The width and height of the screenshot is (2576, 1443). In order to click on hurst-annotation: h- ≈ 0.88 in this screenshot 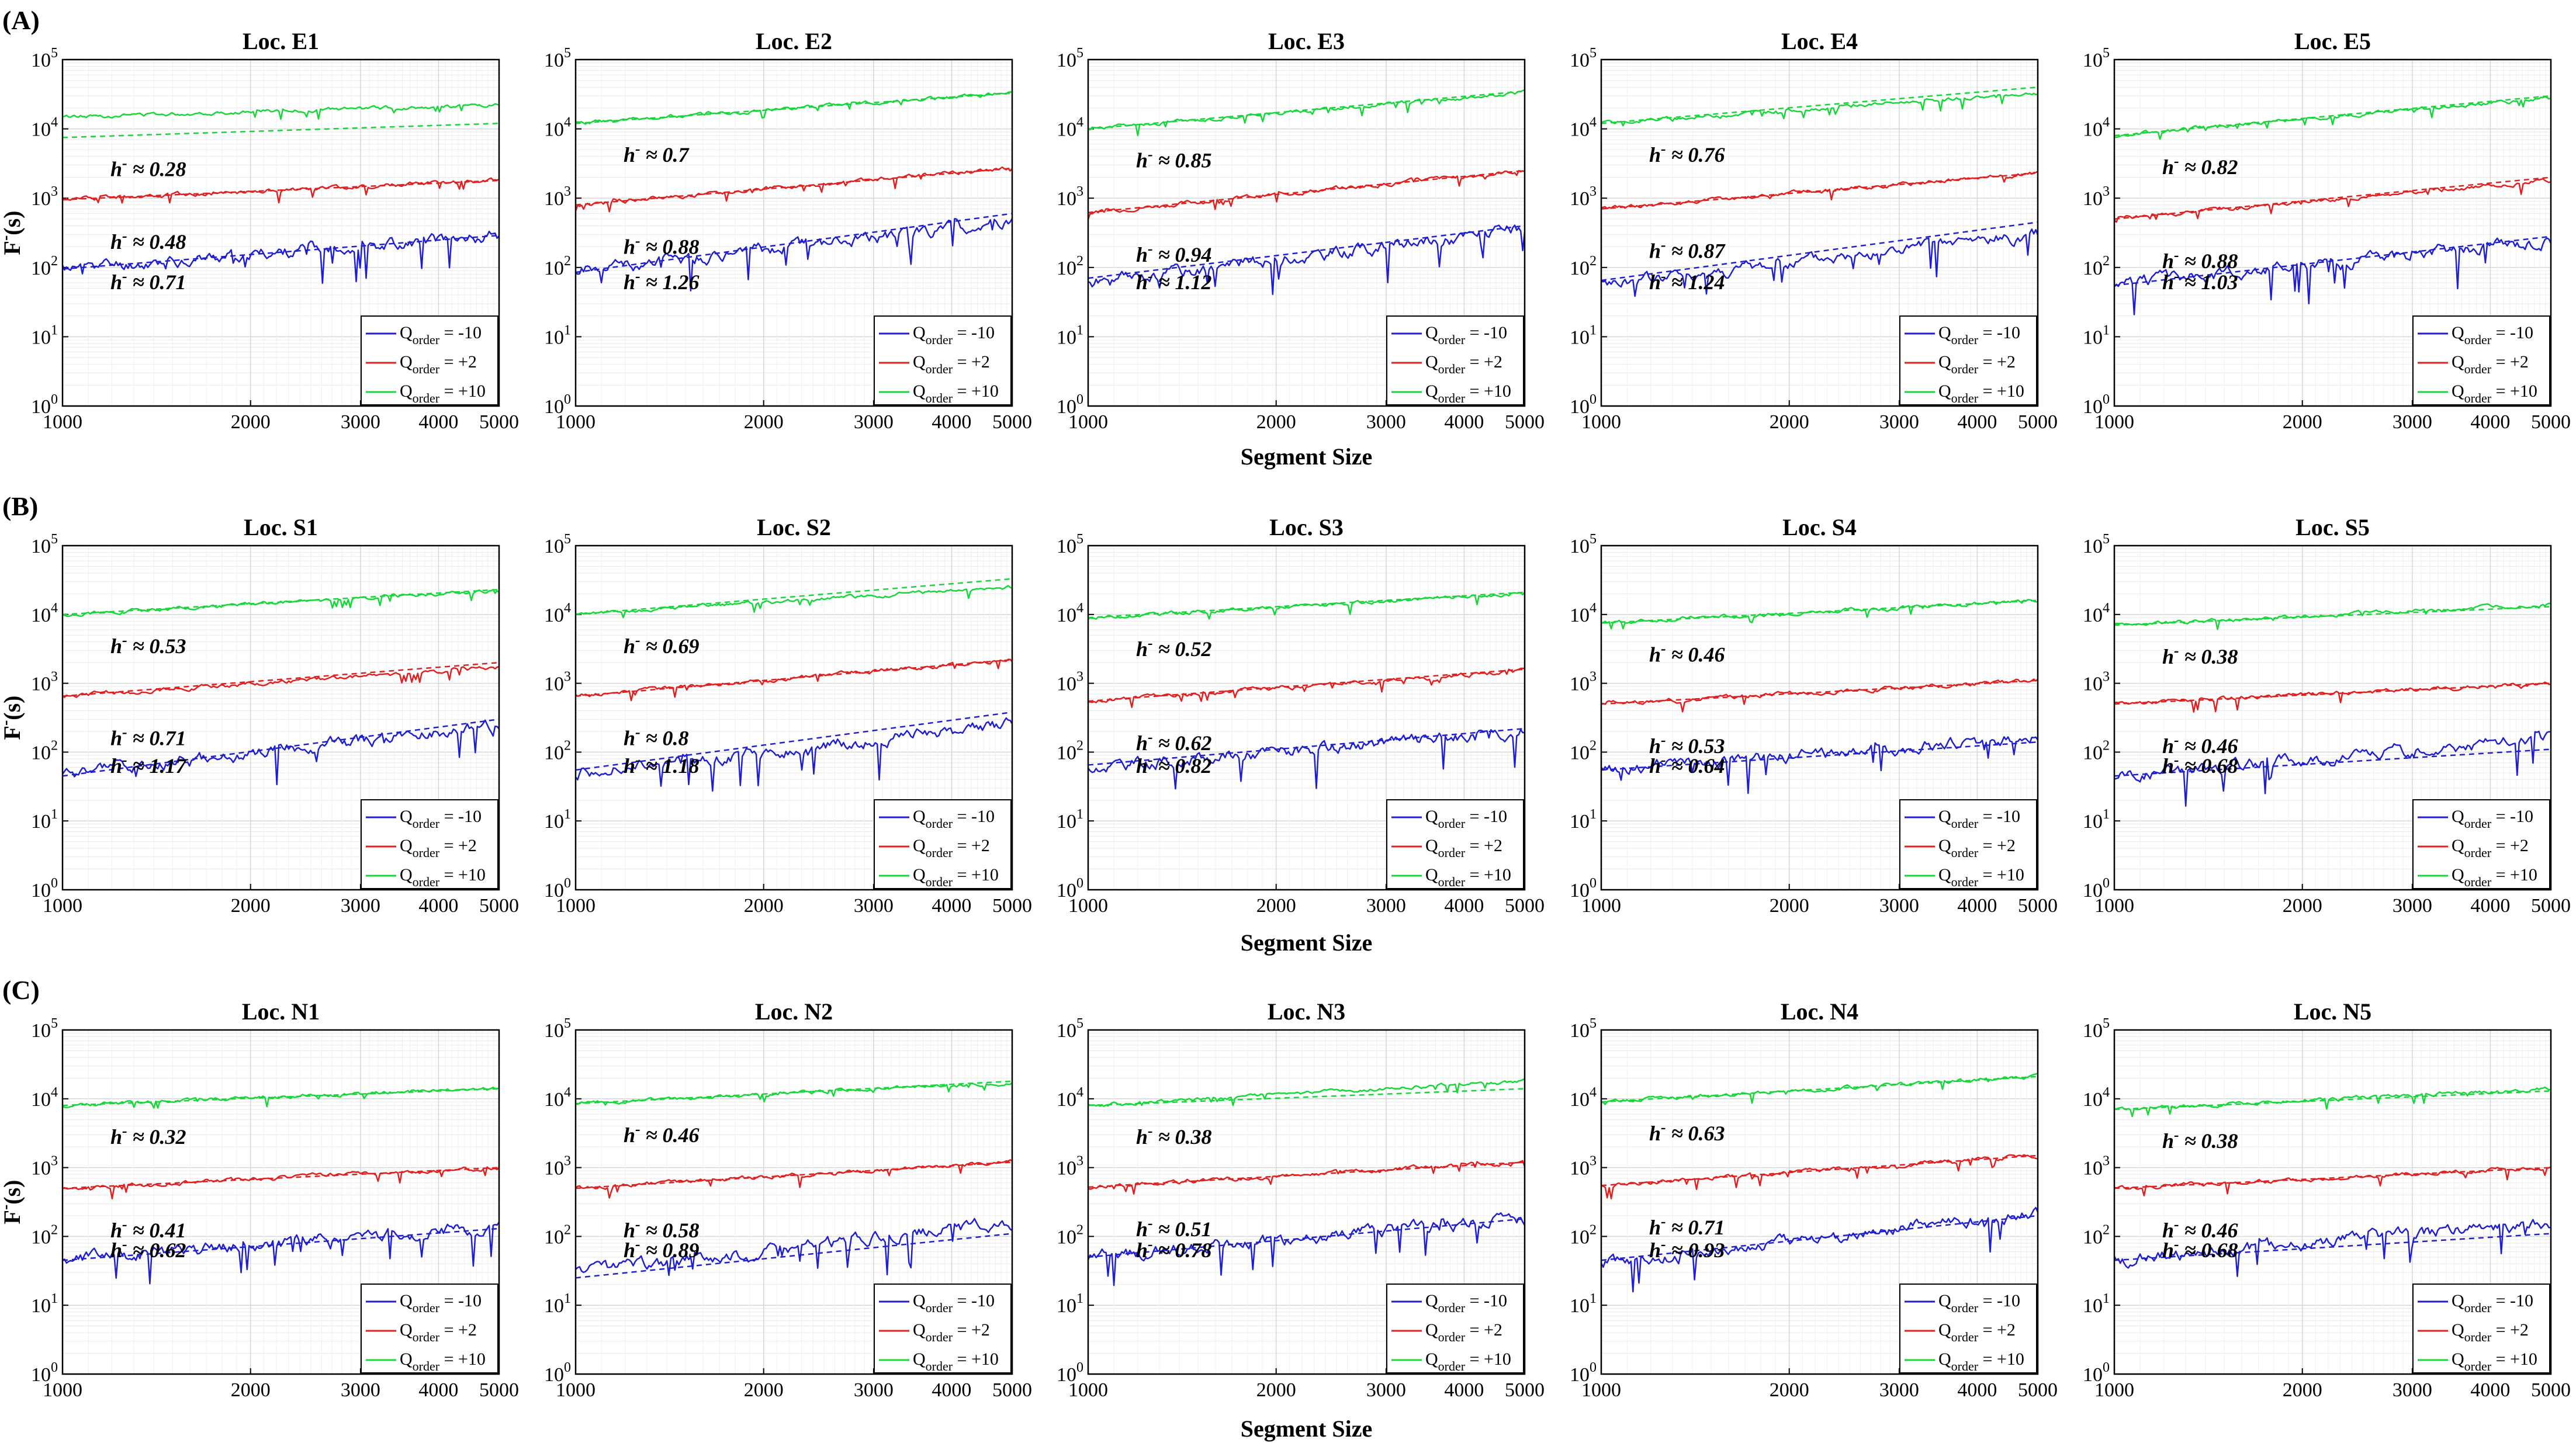, I will do `click(2200, 260)`.